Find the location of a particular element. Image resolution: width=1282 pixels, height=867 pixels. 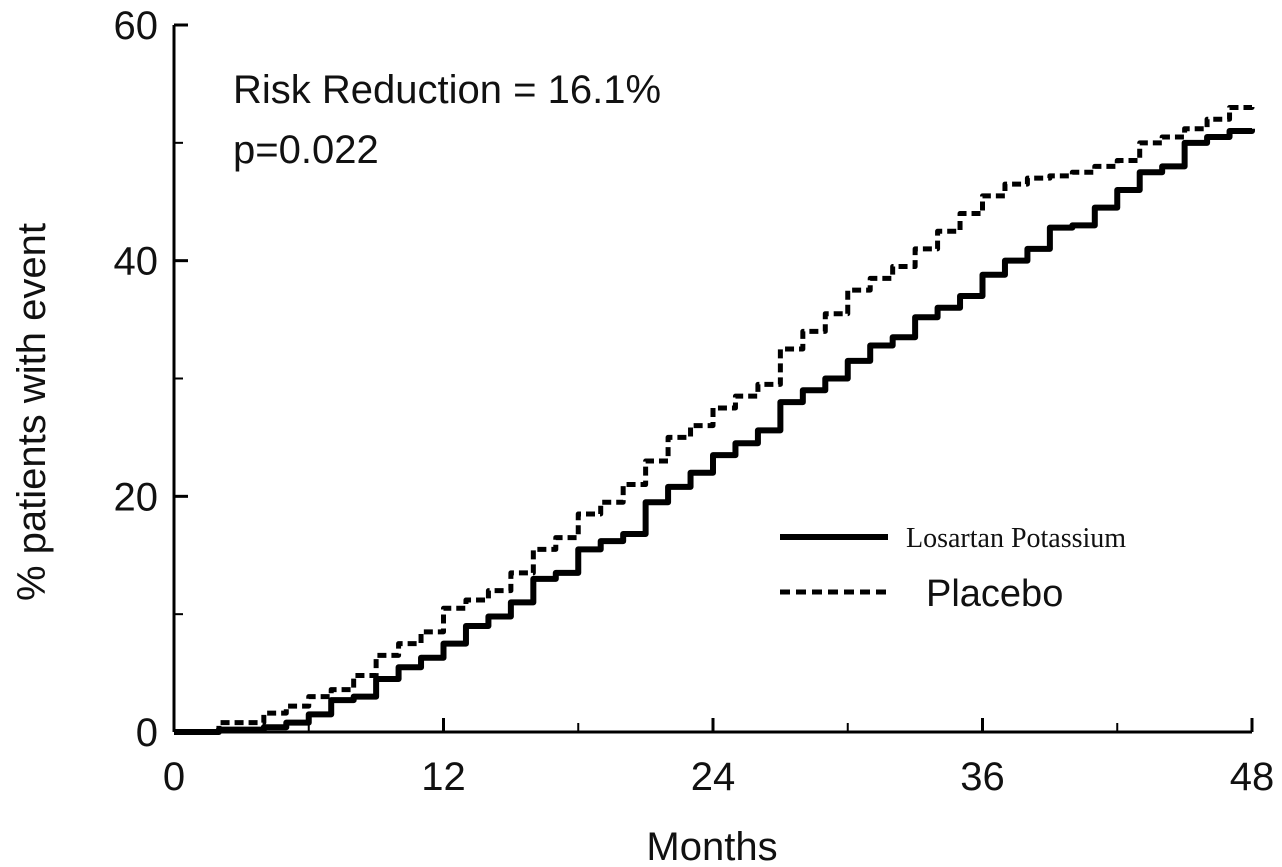

x-tick-label: 36 is located at coordinates (982, 777).